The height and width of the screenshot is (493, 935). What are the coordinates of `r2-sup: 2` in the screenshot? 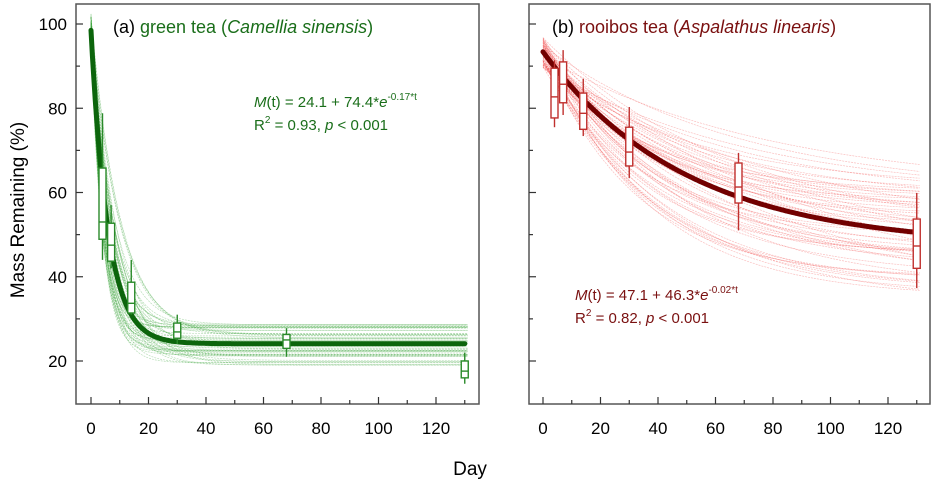 It's located at (589, 313).